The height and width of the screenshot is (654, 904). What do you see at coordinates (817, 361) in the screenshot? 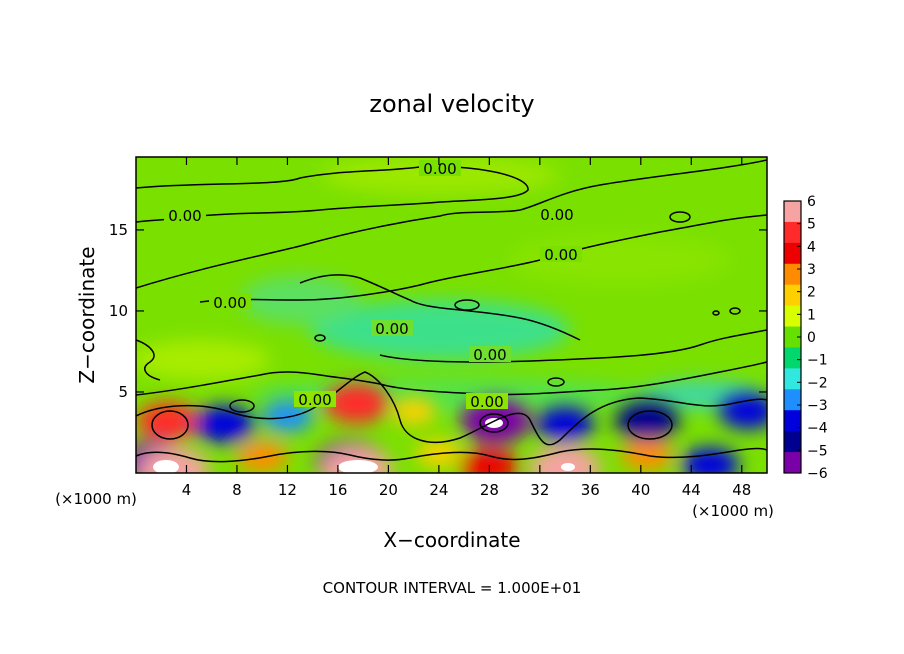
I see `colorbar-label: −1` at bounding box center [817, 361].